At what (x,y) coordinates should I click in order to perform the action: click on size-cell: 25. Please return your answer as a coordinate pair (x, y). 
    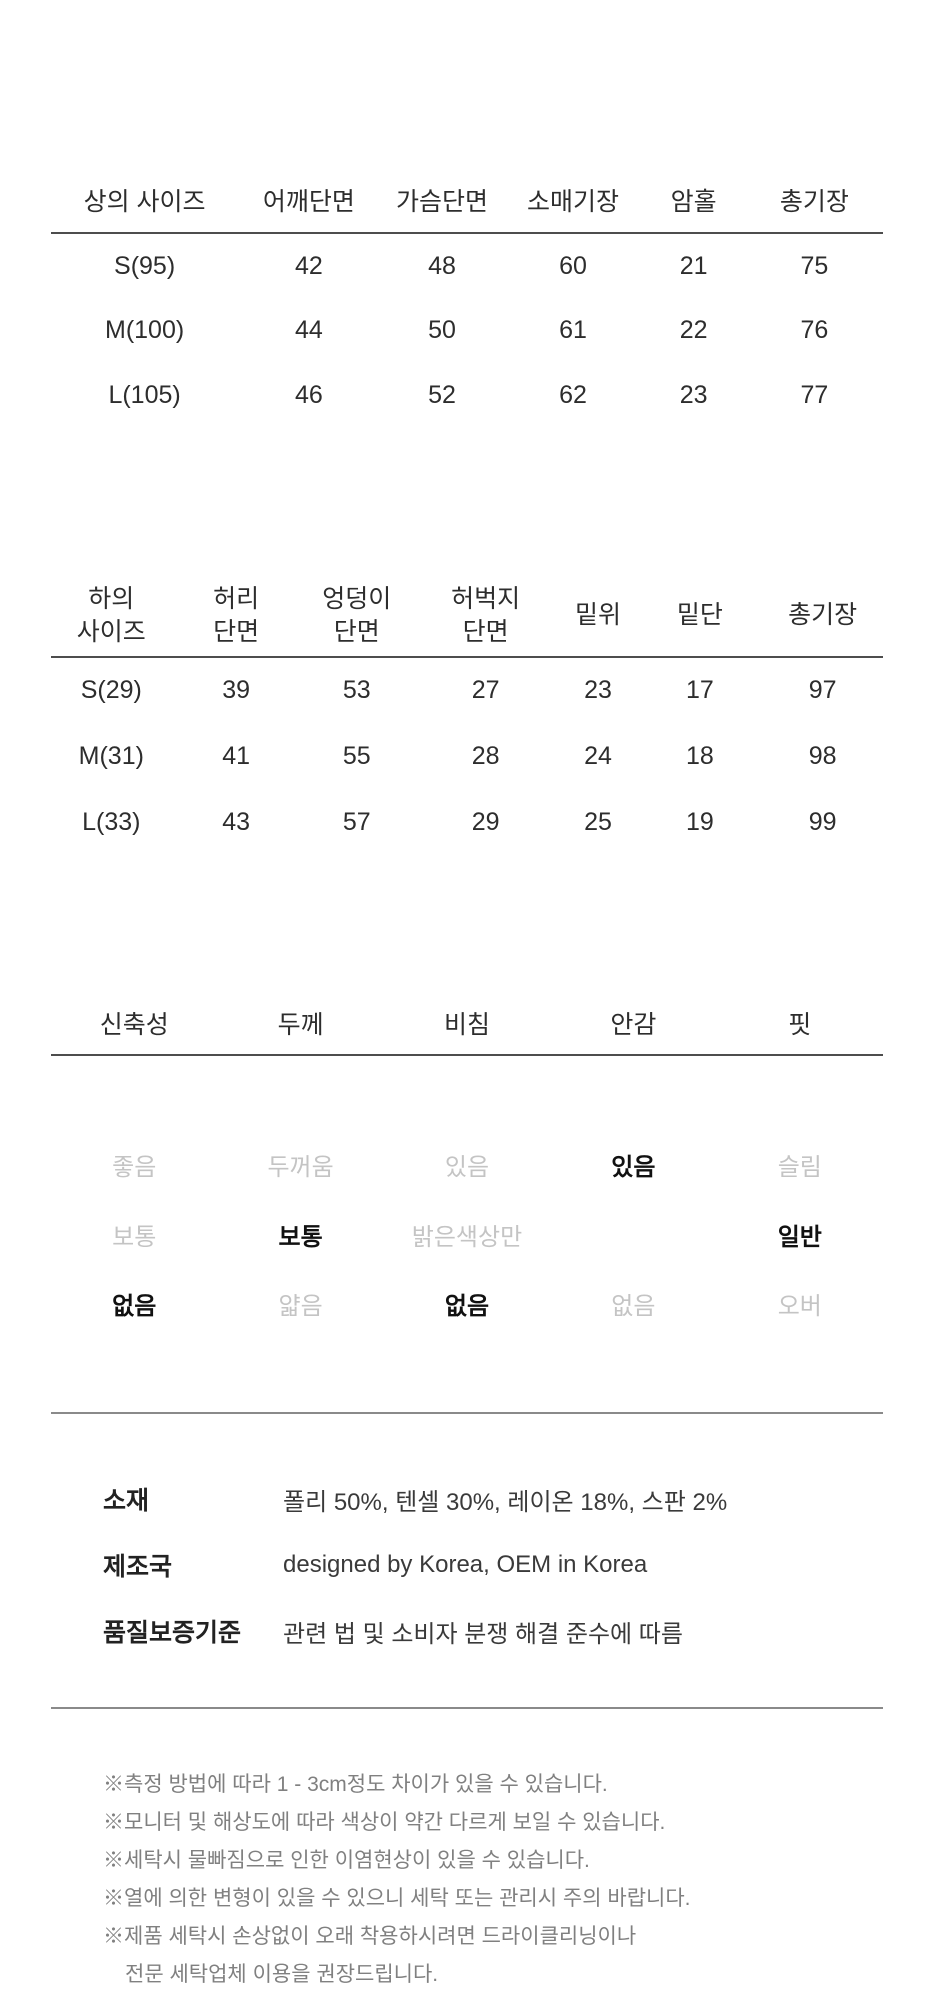
    Looking at the image, I should click on (598, 821).